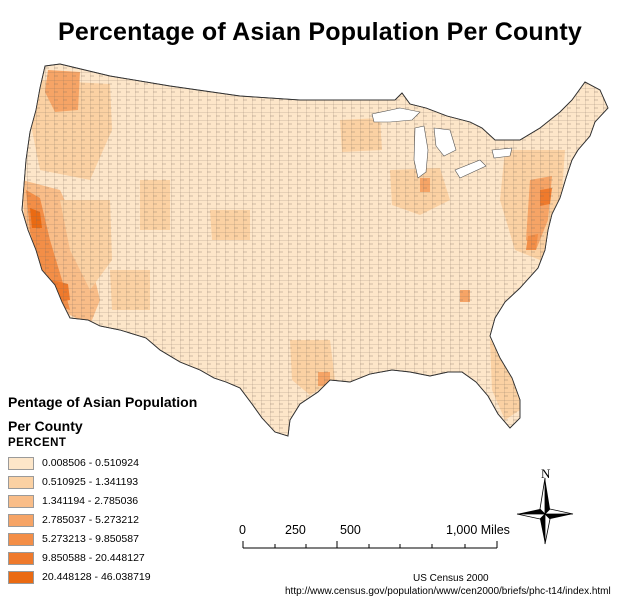  What do you see at coordinates (396, 115) in the screenshot?
I see `lake-superior` at bounding box center [396, 115].